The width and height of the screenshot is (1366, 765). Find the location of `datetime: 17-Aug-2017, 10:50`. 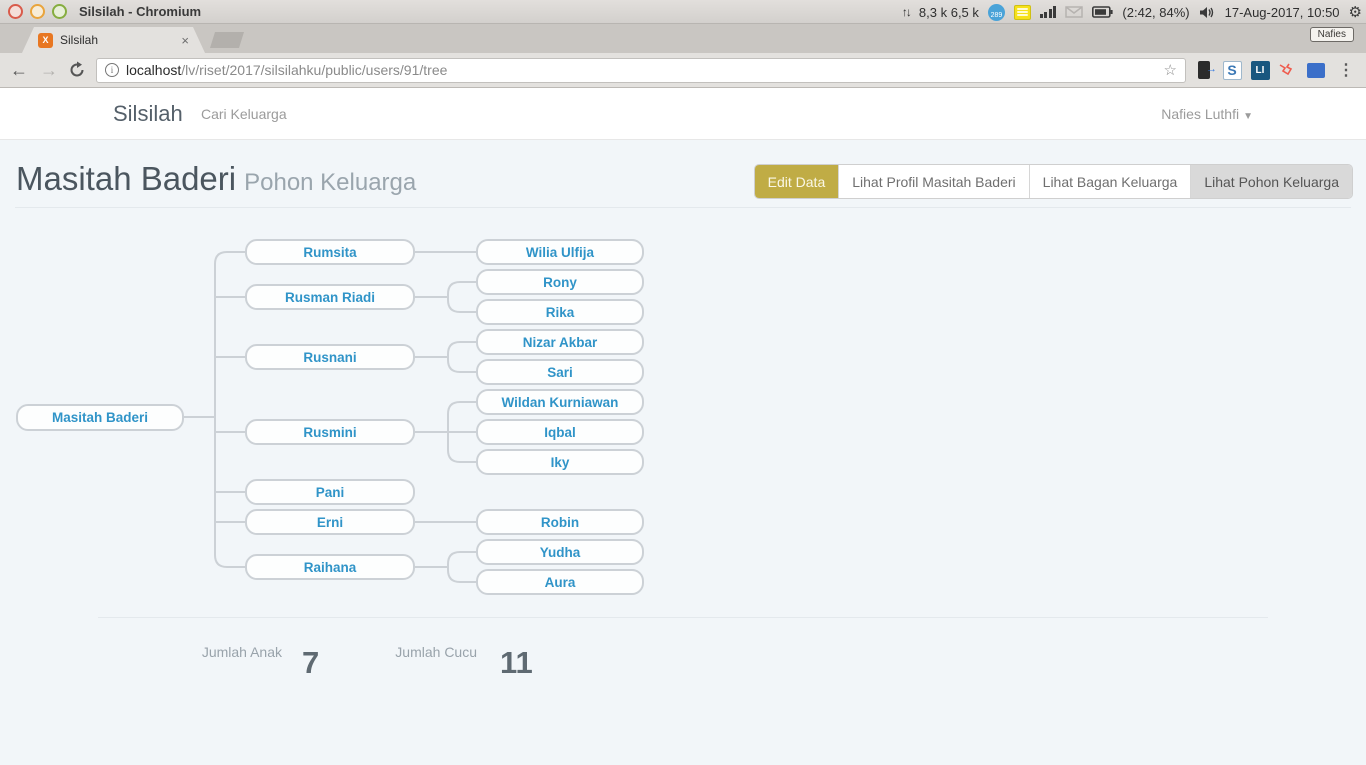

datetime: 17-Aug-2017, 10:50 is located at coordinates (1282, 12).